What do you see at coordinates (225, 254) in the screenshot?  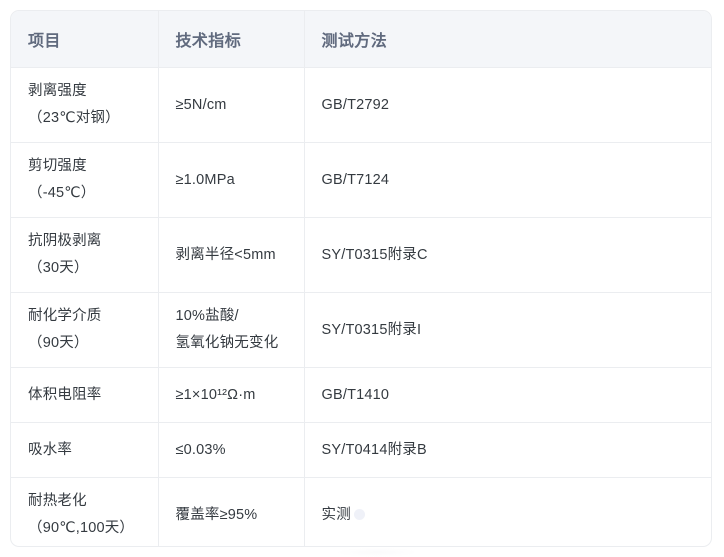 I see `cell-line: 剥离半径<5mm` at bounding box center [225, 254].